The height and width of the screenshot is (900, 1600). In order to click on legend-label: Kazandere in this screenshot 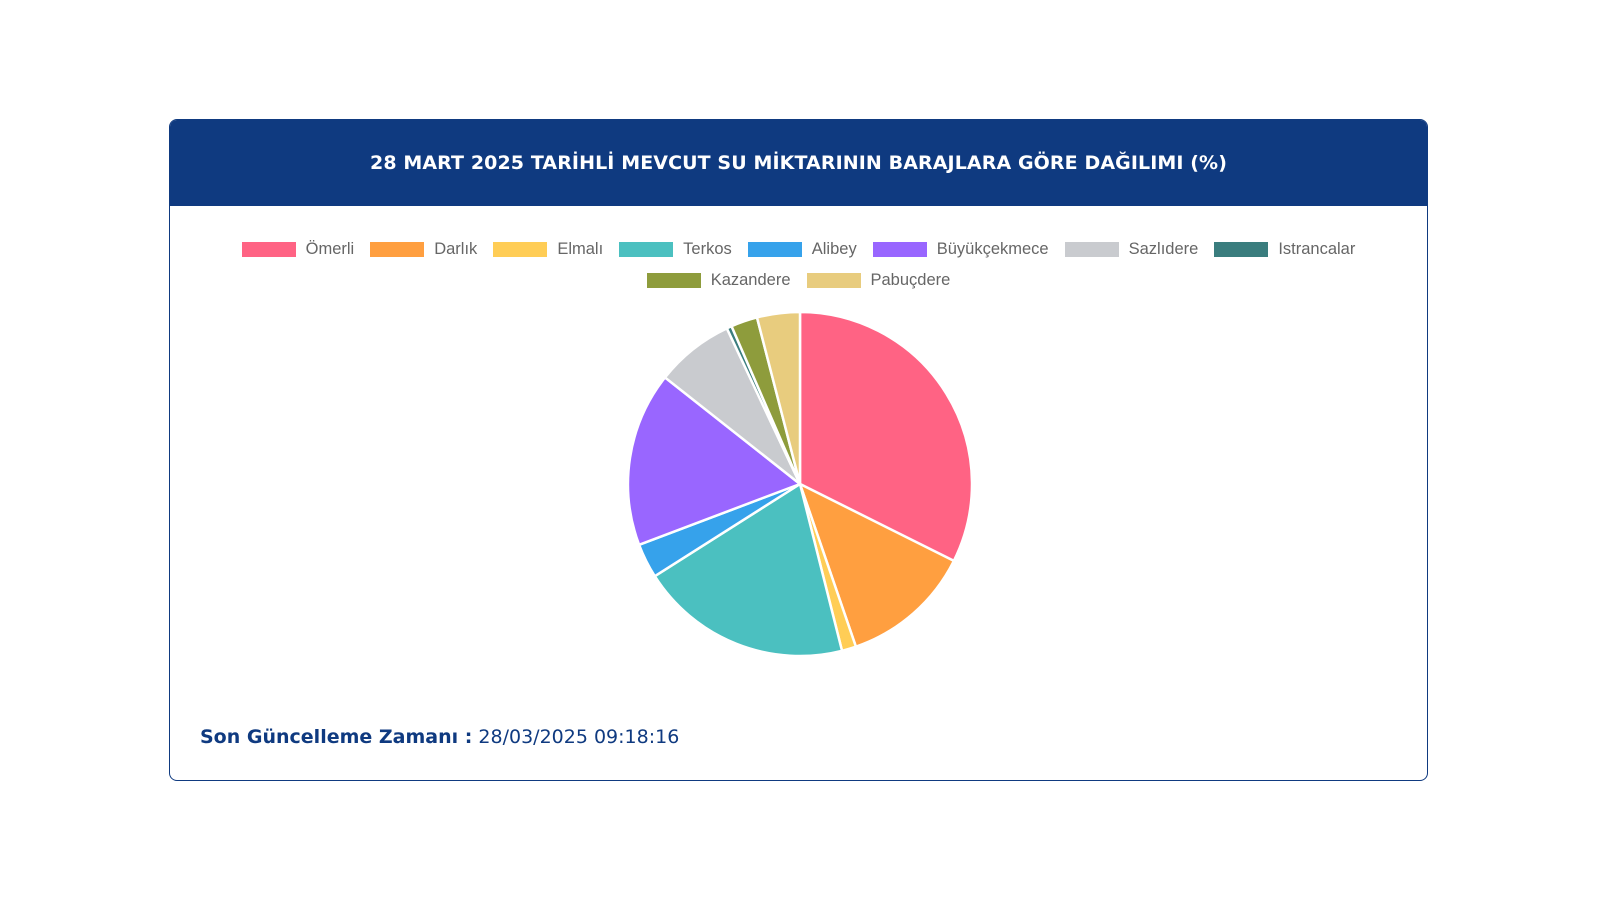, I will do `click(750, 280)`.